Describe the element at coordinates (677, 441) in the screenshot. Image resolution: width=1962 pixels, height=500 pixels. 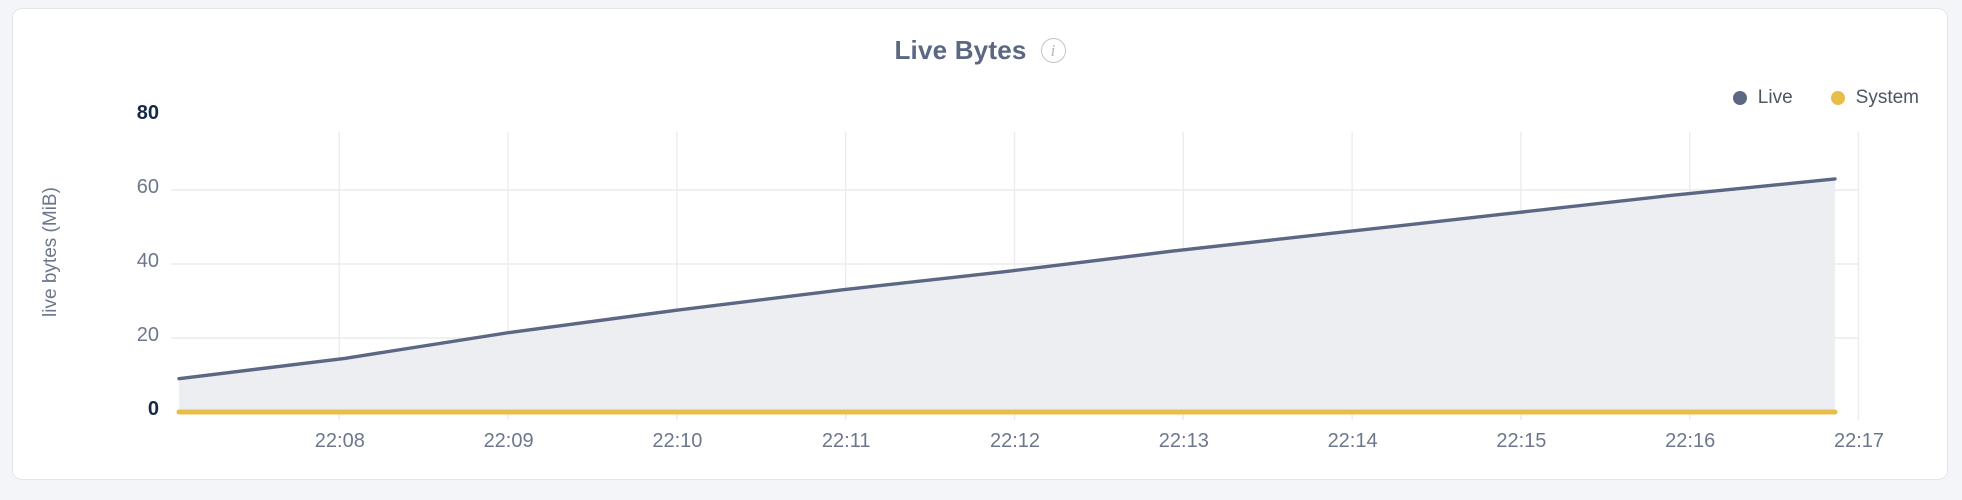
I see `x-tick-label: 22:10` at that location.